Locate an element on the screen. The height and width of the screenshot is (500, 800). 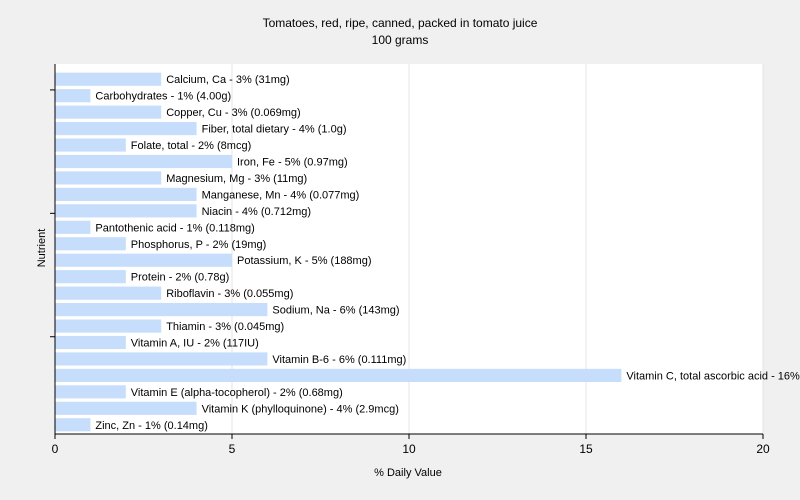
bar-label: Riboflavin - 3% (0.055mg) is located at coordinates (229, 294).